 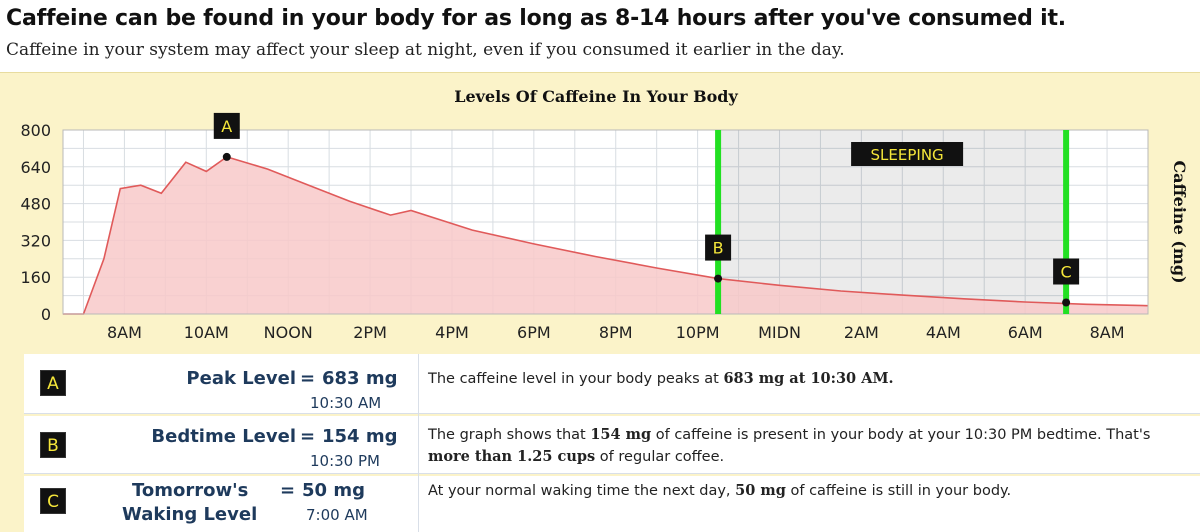 I want to click on x-tick-label: 8PM, so click(x=616, y=332).